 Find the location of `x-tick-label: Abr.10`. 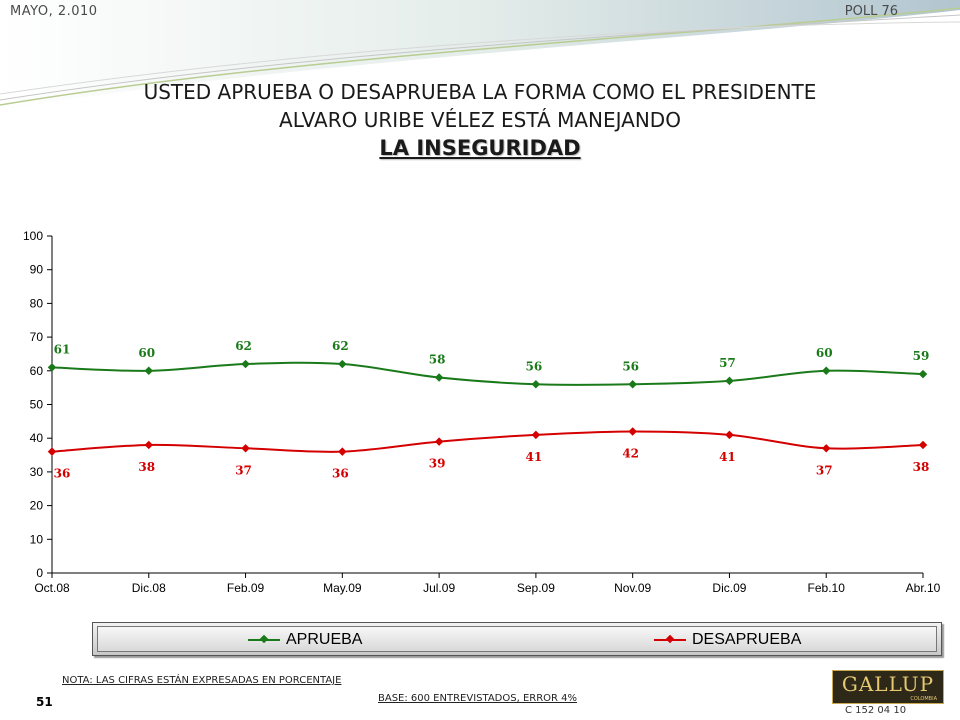

x-tick-label: Abr.10 is located at coordinates (923, 588).